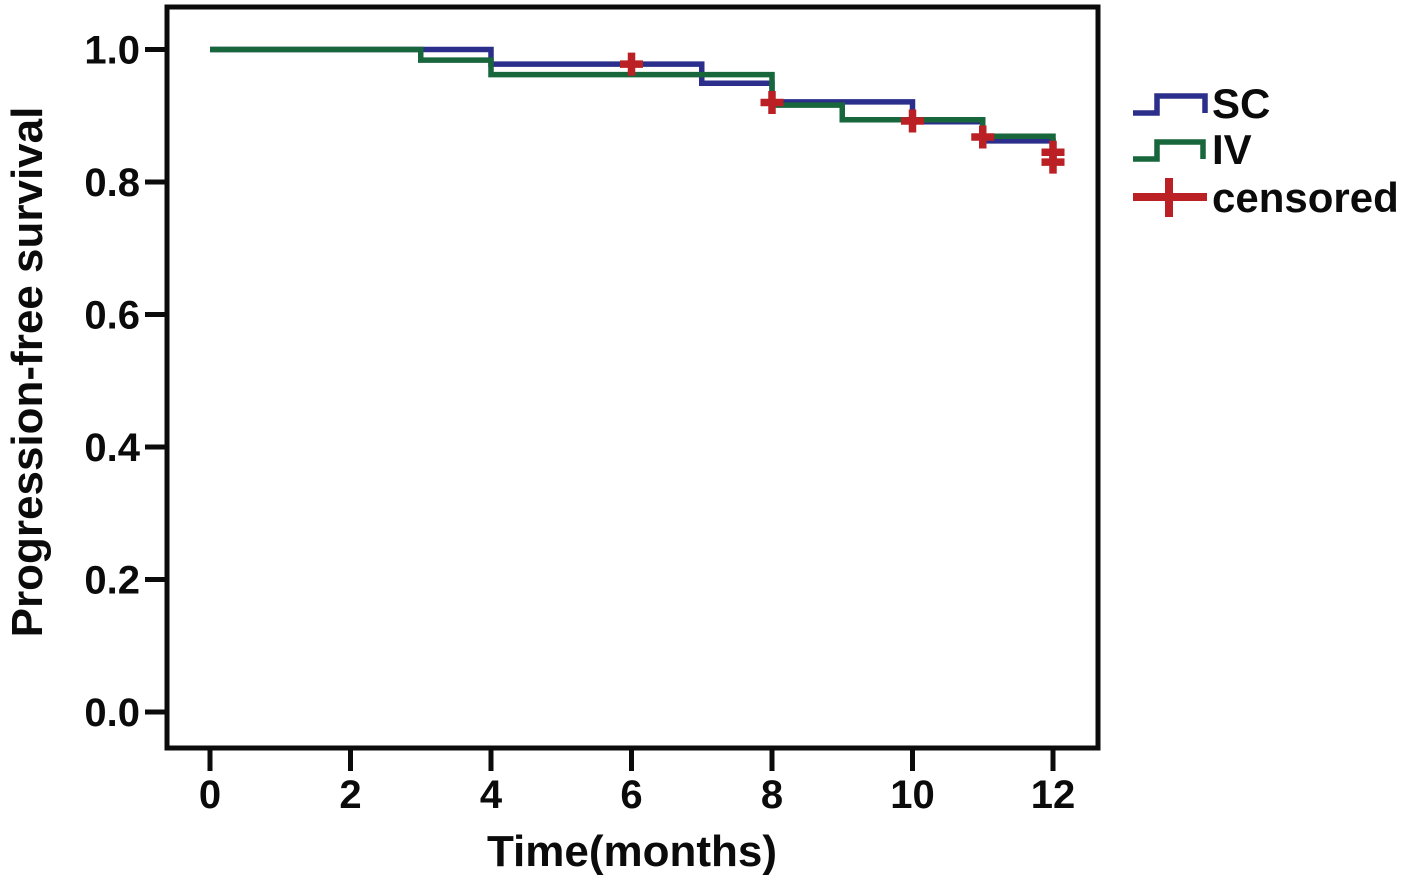 The height and width of the screenshot is (878, 1417). What do you see at coordinates (112, 448) in the screenshot?
I see `y-tick-label-0.4: 0.4` at bounding box center [112, 448].